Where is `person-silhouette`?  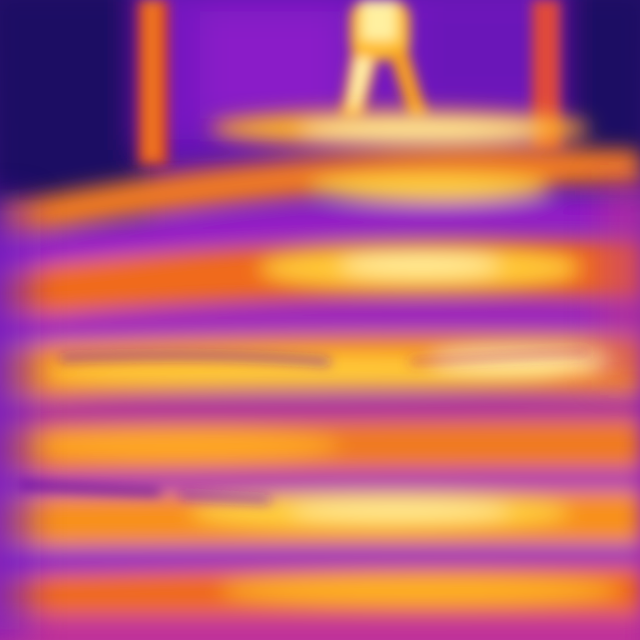
person-silhouette is located at coordinates (384, 60).